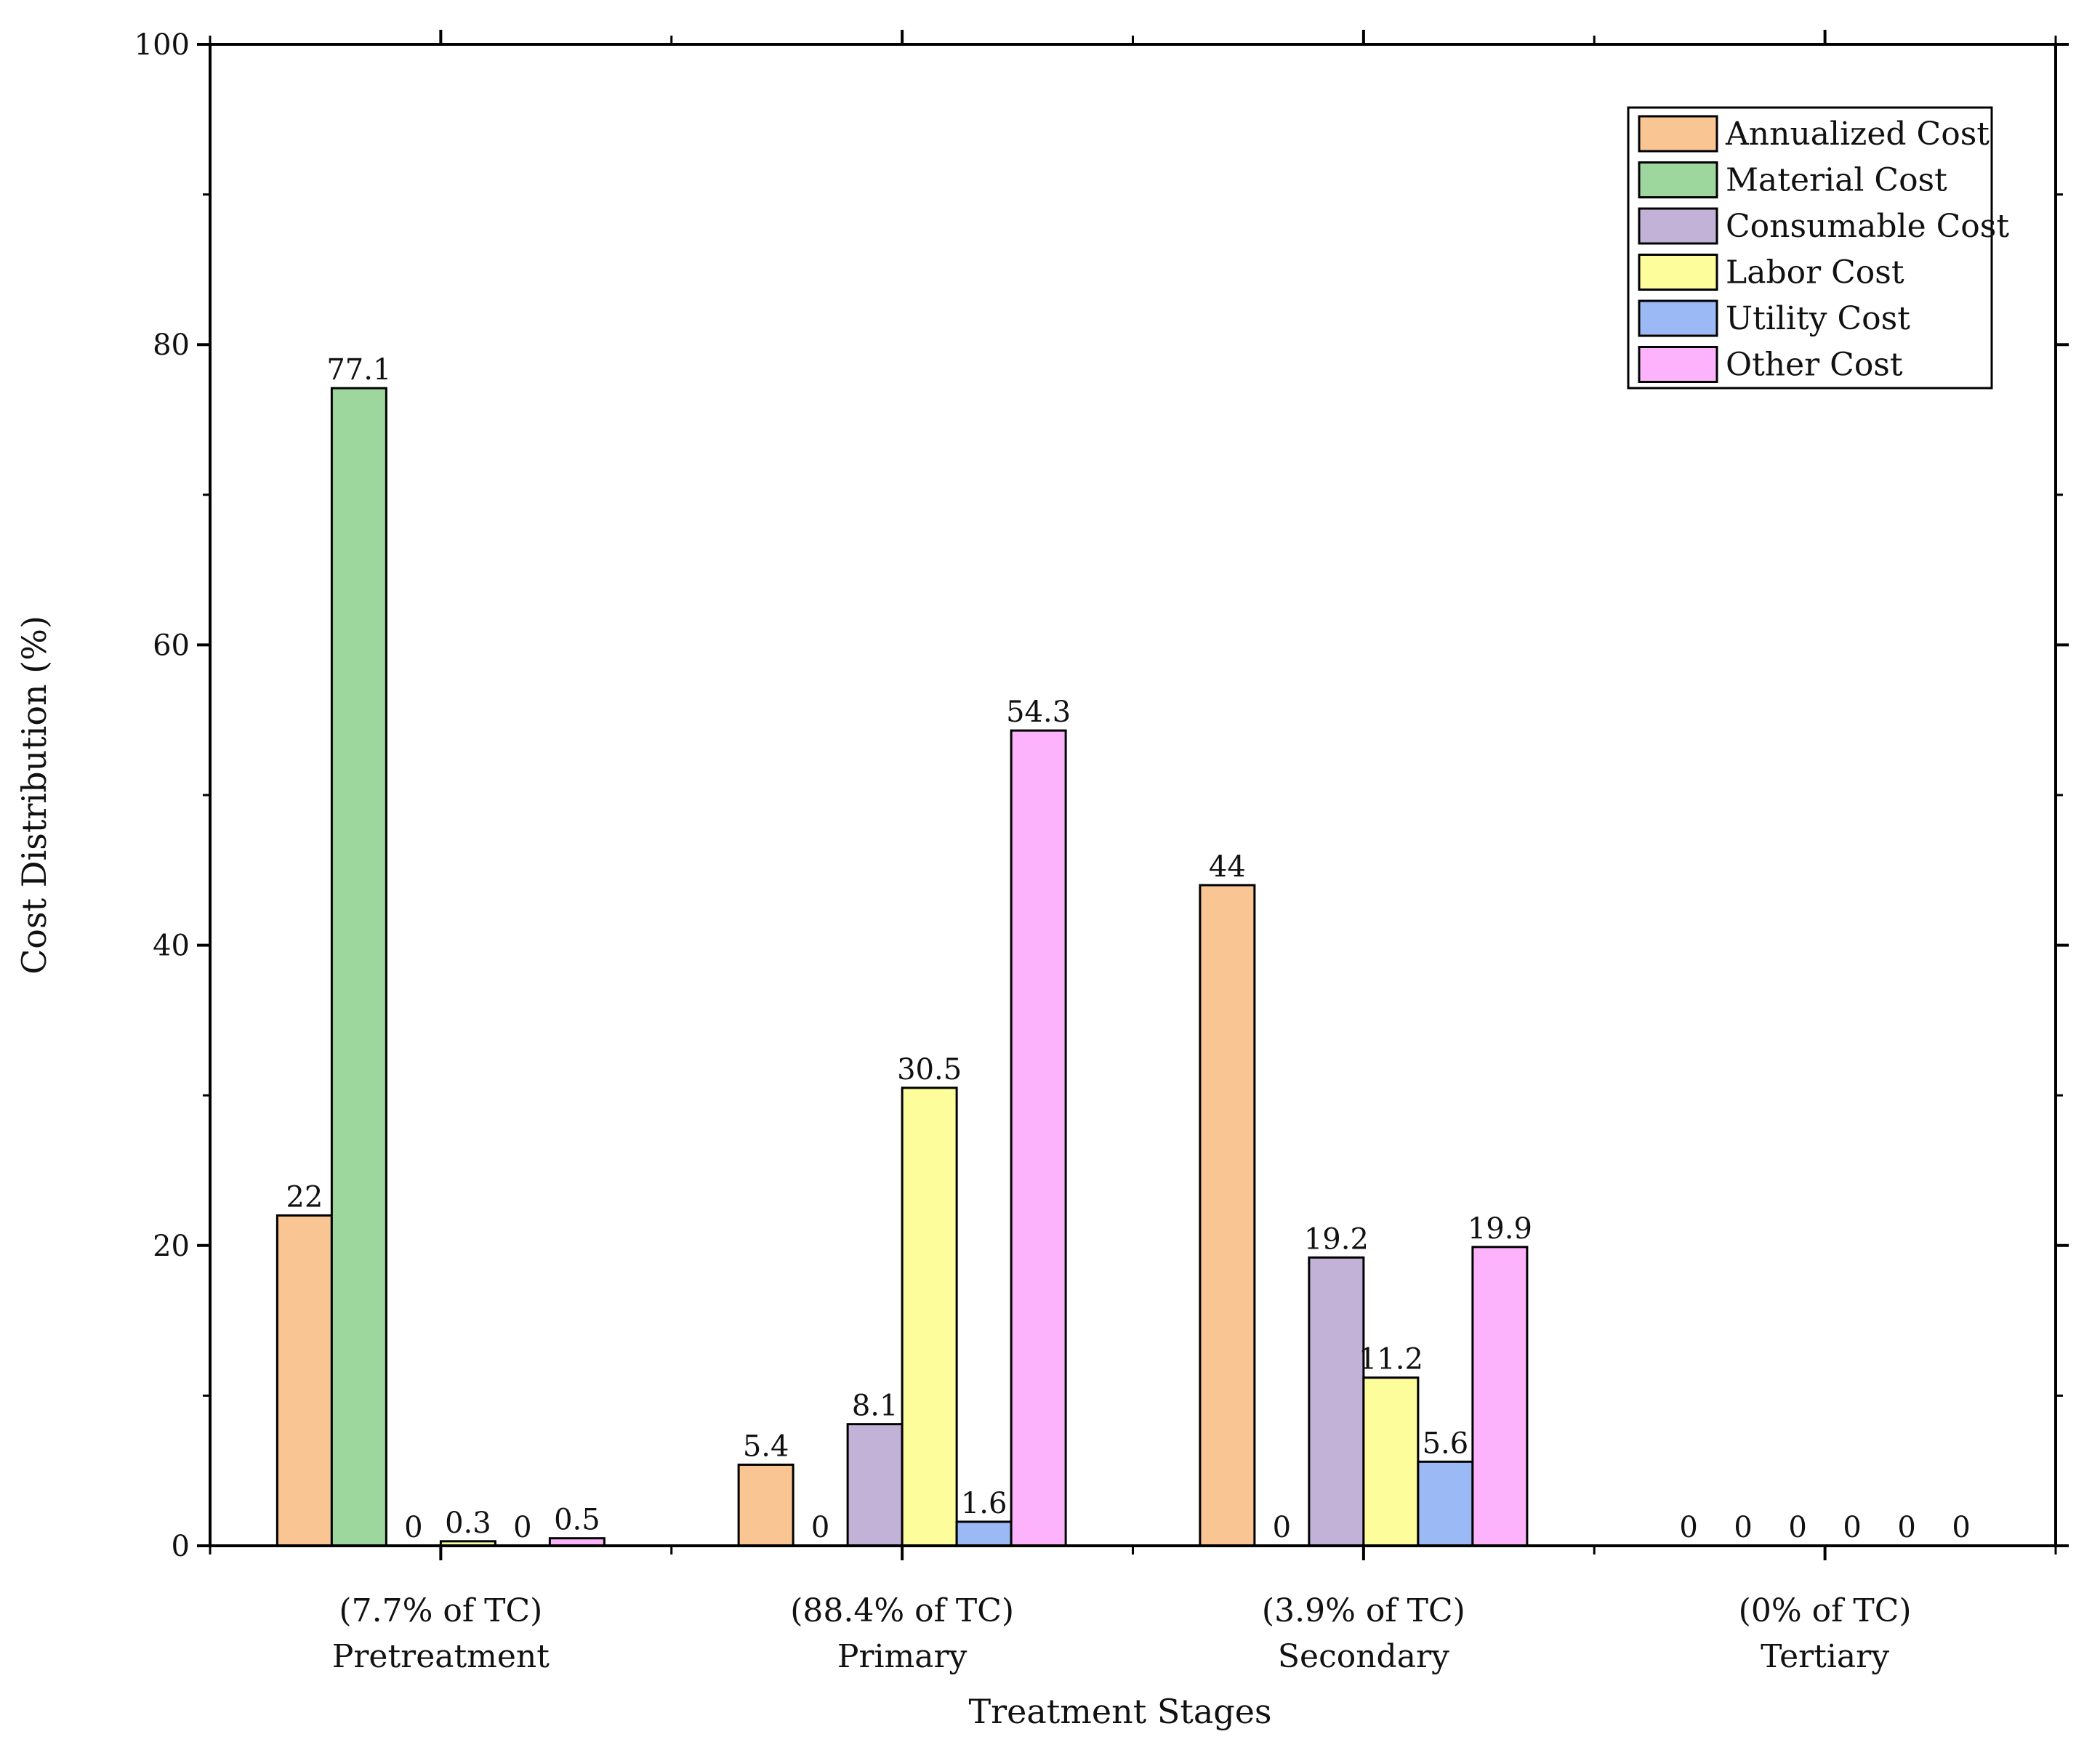 The image size is (2100, 1750). I want to click on bar-value-label: 5.6, so click(1446, 1443).